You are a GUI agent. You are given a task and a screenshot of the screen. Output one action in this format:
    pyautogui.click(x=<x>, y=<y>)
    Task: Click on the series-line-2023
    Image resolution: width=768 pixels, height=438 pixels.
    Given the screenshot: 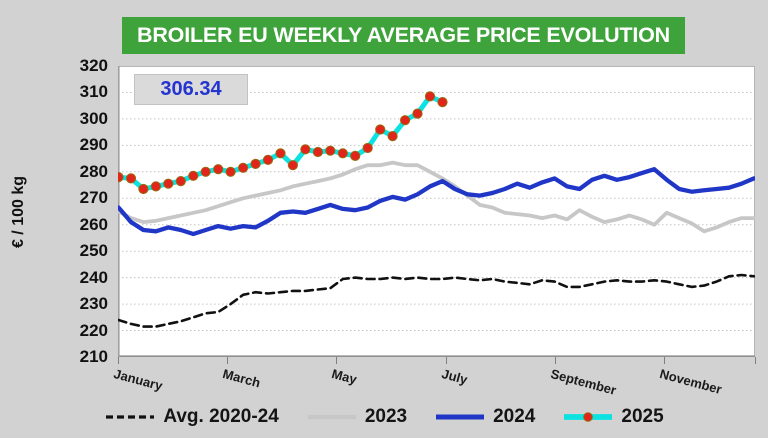 What is the action you would take?
    pyautogui.click(x=436, y=197)
    